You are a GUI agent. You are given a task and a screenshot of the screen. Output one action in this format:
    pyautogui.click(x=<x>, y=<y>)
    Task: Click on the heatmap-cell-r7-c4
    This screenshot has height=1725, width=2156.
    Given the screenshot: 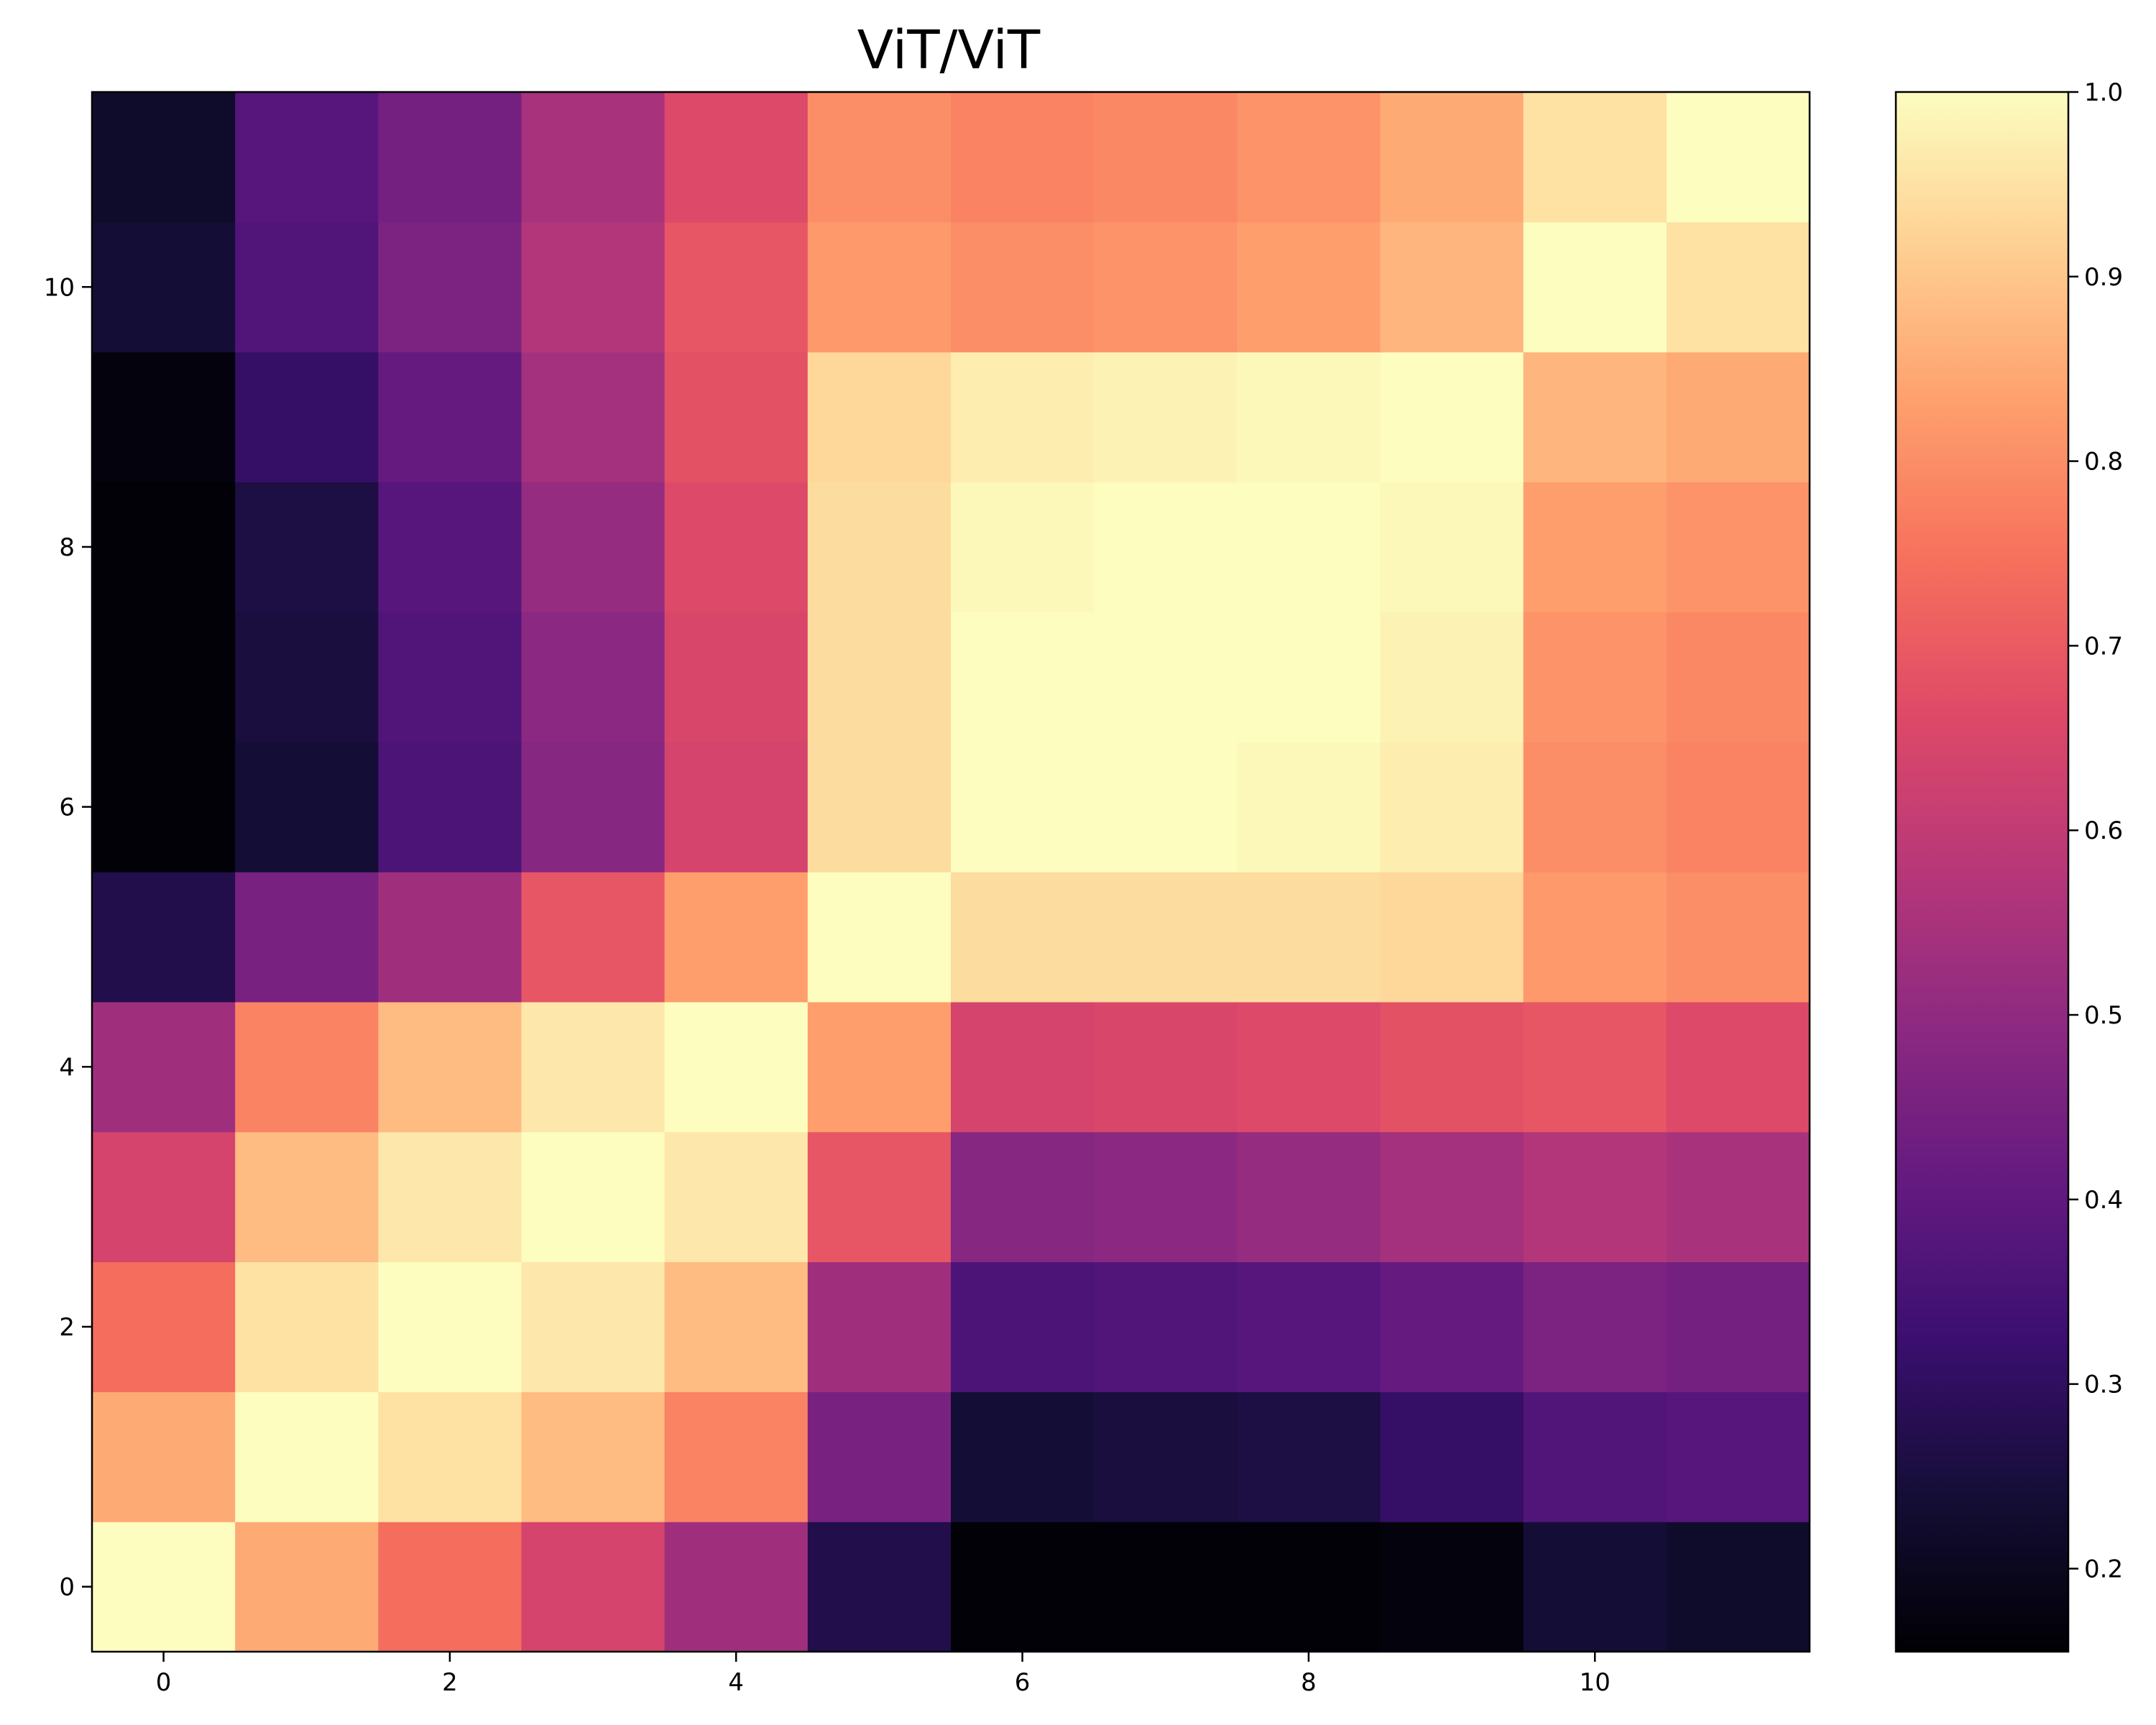 What is the action you would take?
    pyautogui.click(x=736, y=677)
    